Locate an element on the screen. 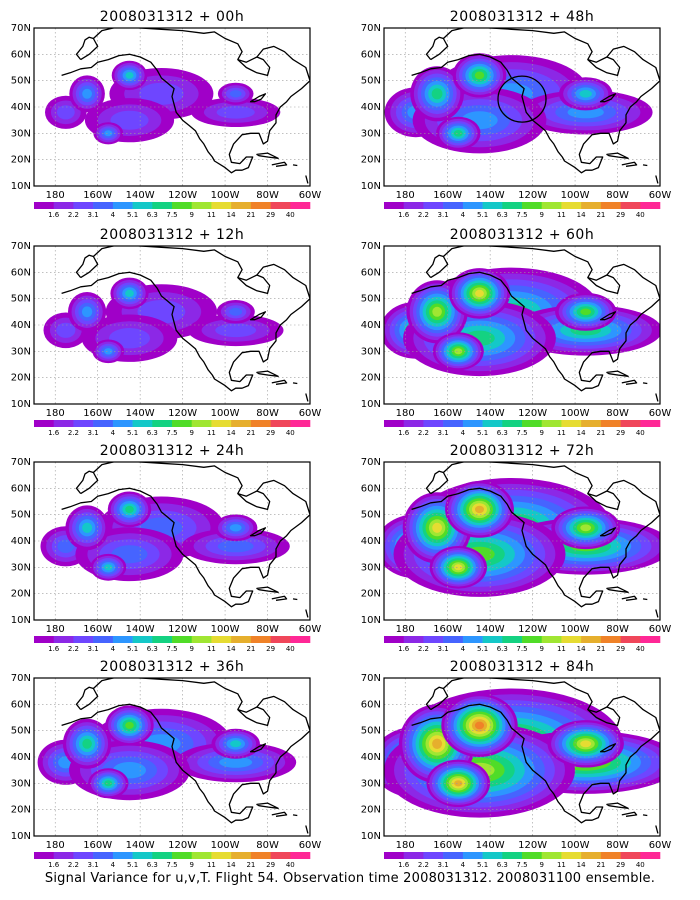 The width and height of the screenshot is (700, 900). colorbar-label: 14 is located at coordinates (231, 649).